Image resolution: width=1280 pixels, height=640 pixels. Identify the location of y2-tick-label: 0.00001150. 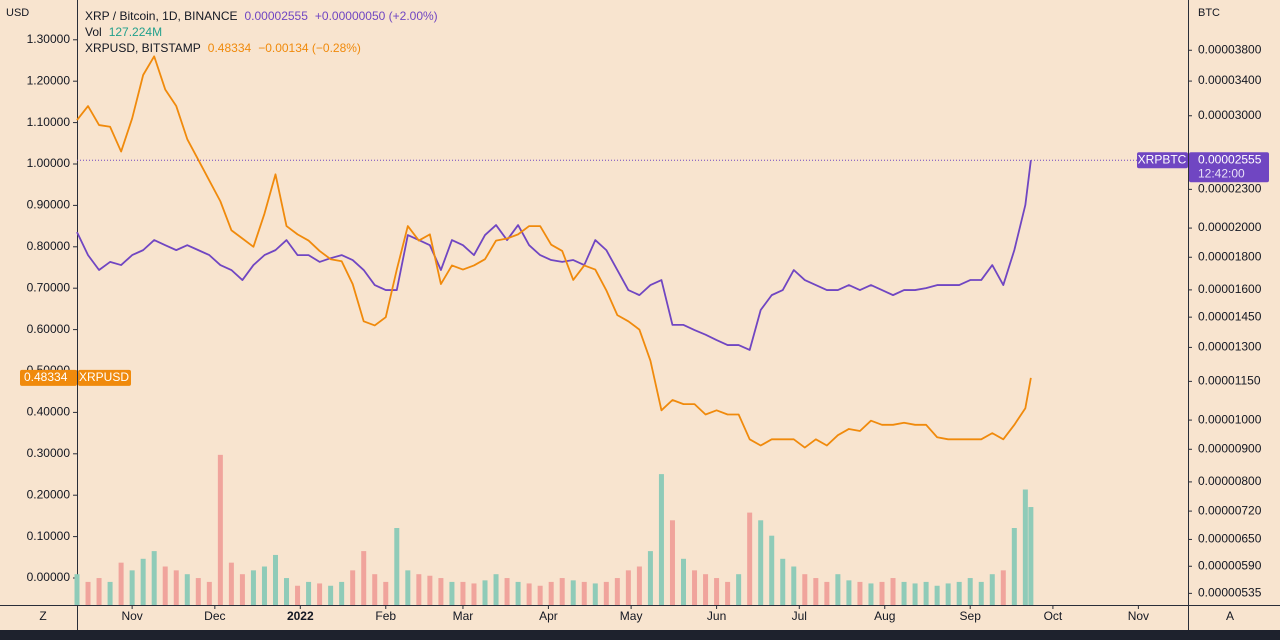
(1229, 381).